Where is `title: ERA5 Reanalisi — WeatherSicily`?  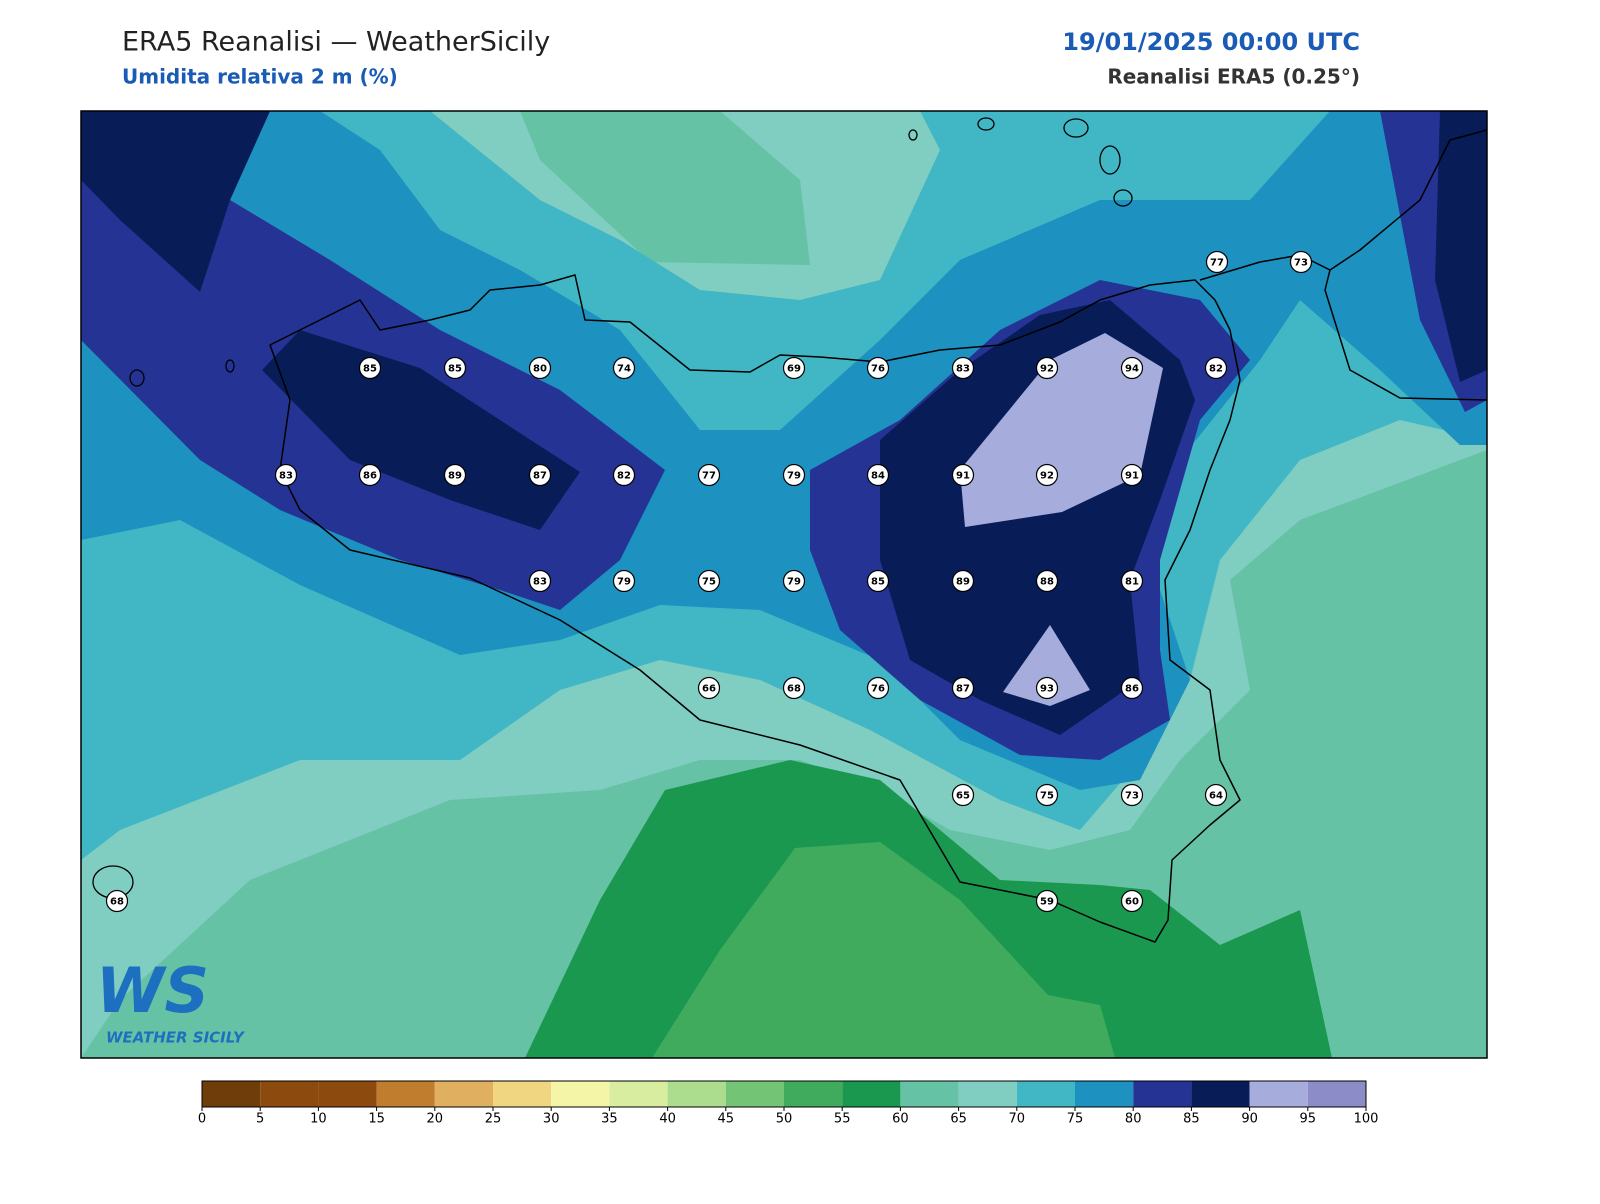 title: ERA5 Reanalisi — WeatherSicily is located at coordinates (336, 42).